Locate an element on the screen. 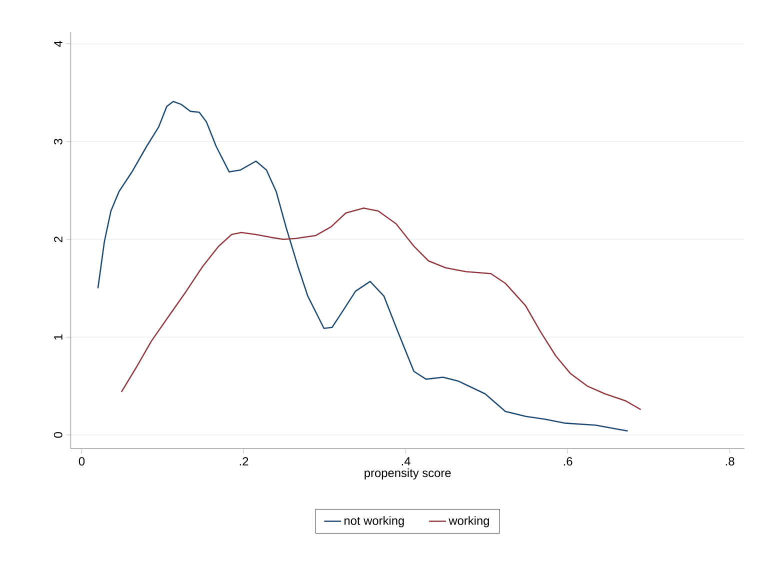 The image size is (773, 565). y-tick-label: 0 is located at coordinates (58, 435).